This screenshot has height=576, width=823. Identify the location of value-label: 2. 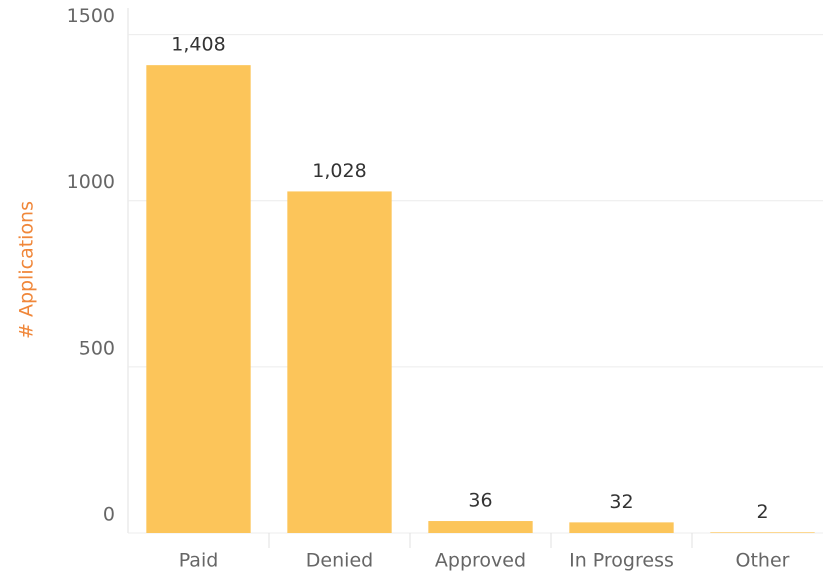
(762, 512).